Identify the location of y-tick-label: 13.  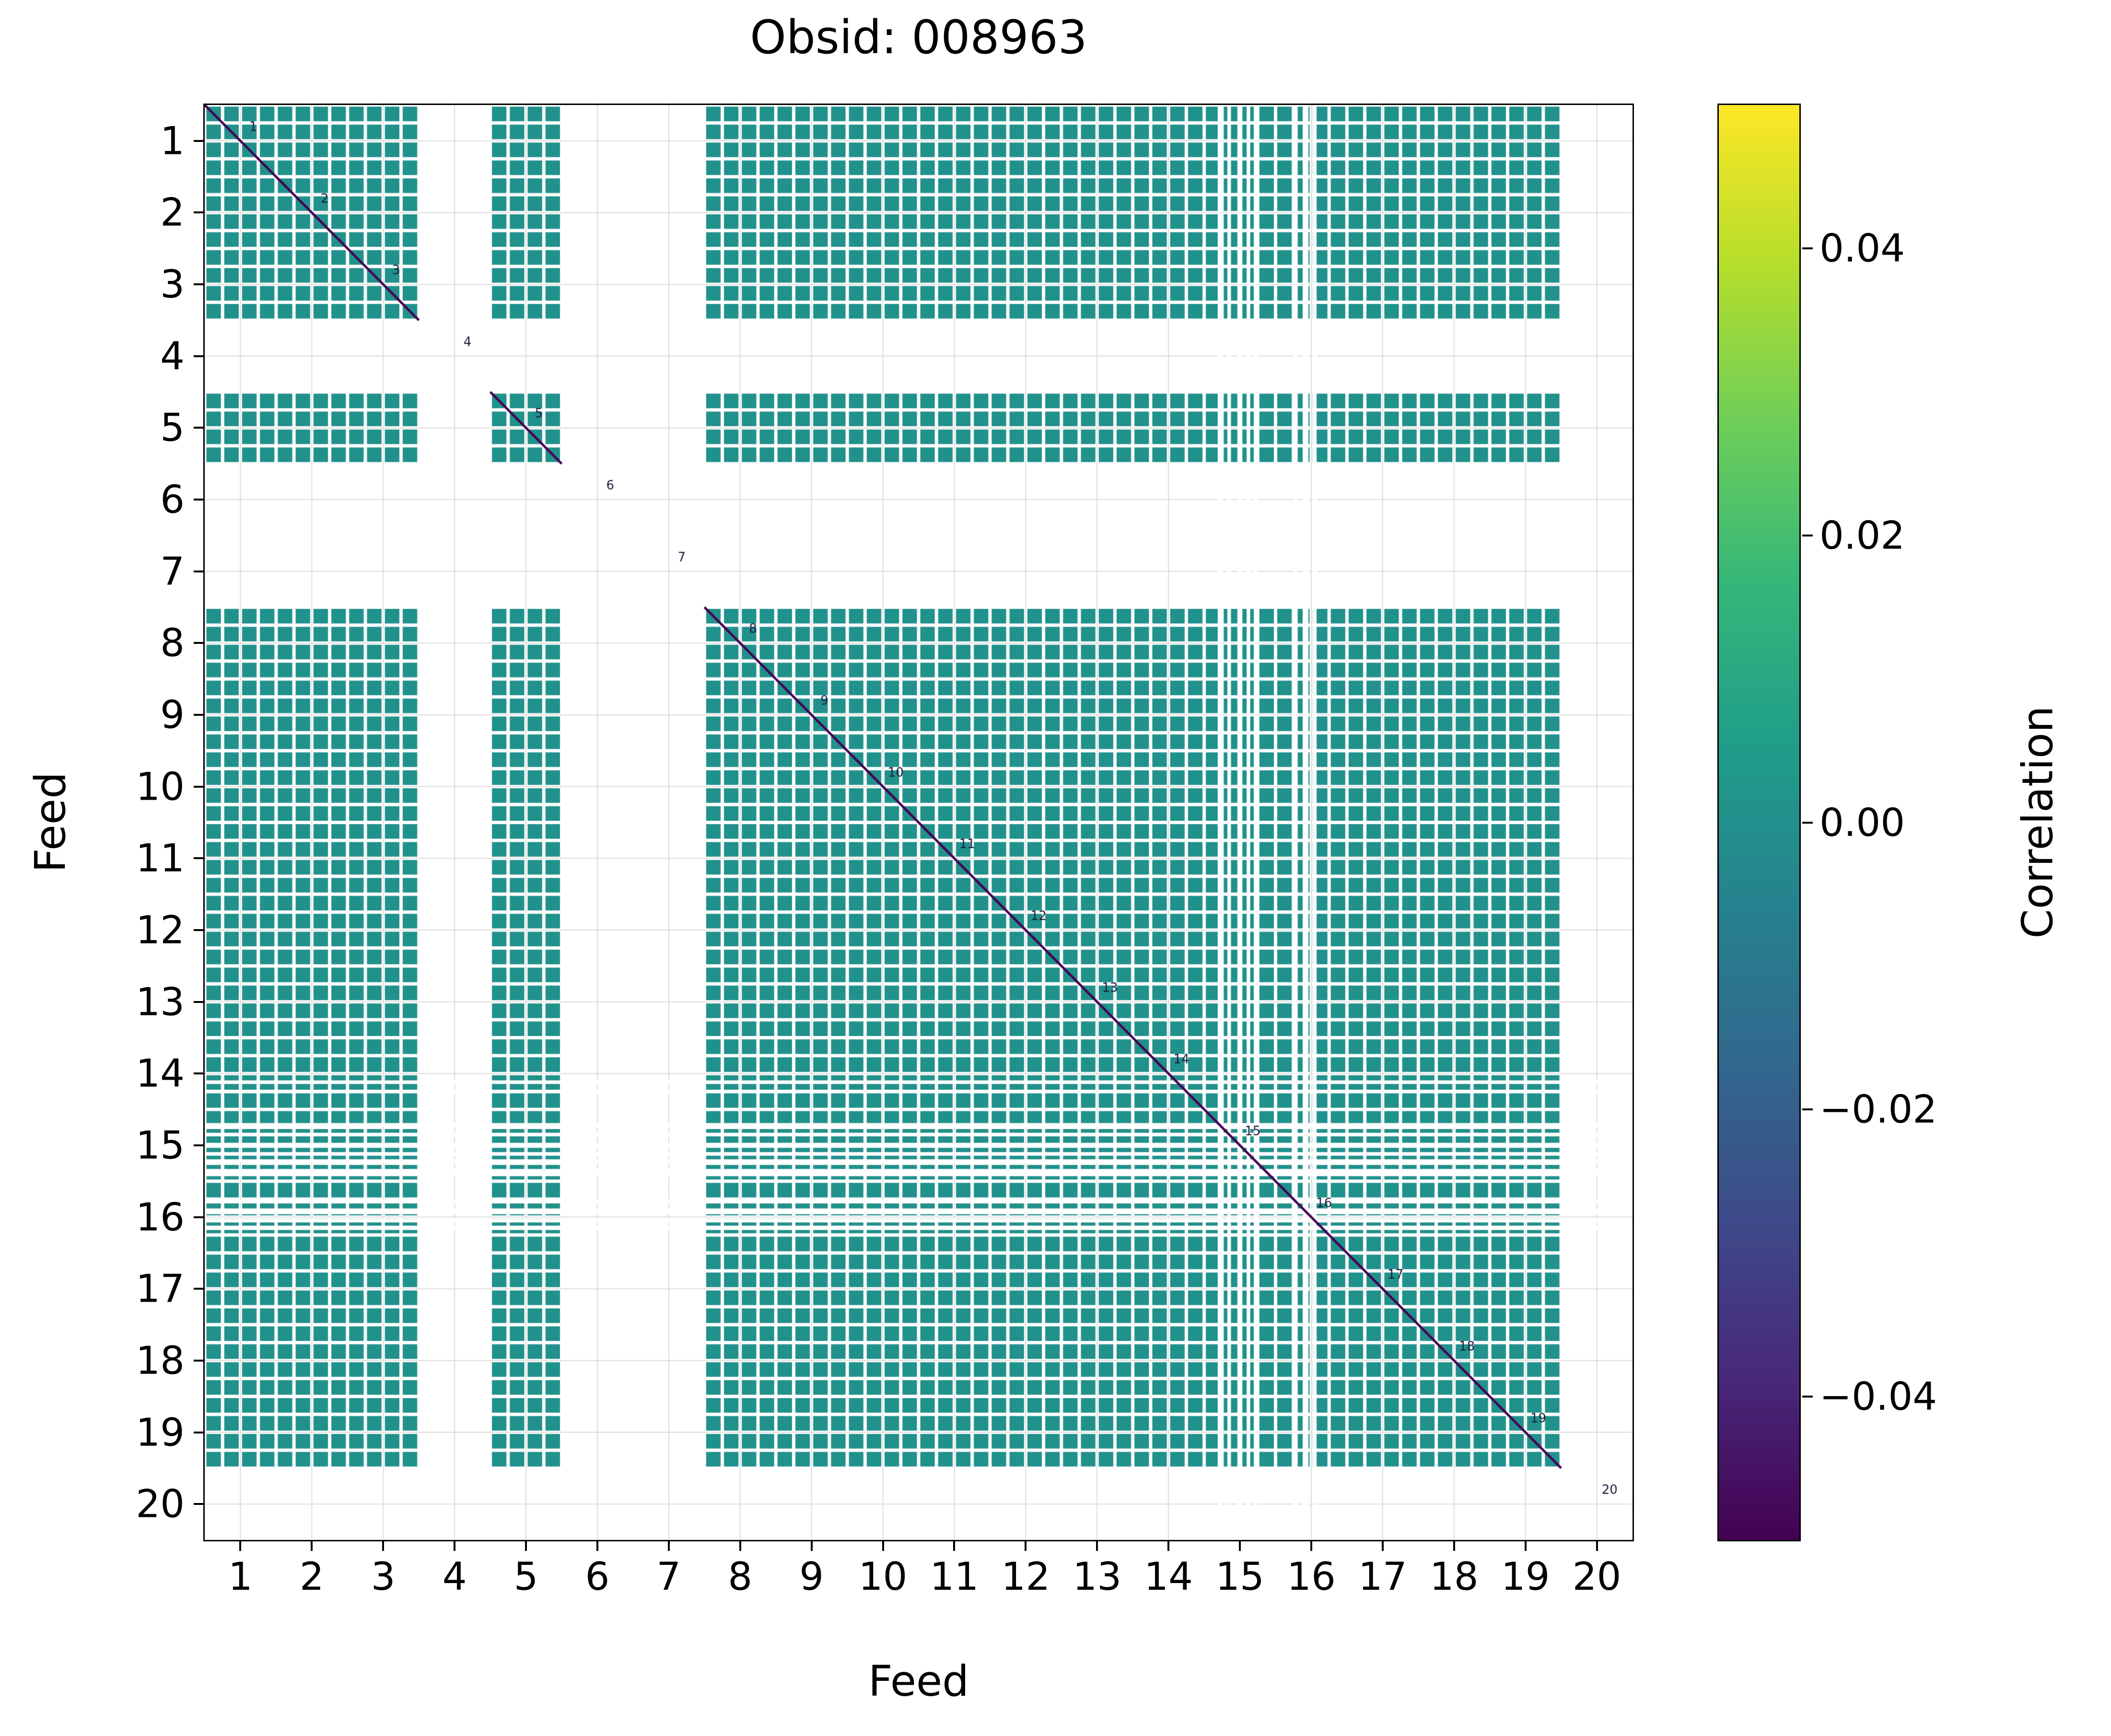
(160, 1002).